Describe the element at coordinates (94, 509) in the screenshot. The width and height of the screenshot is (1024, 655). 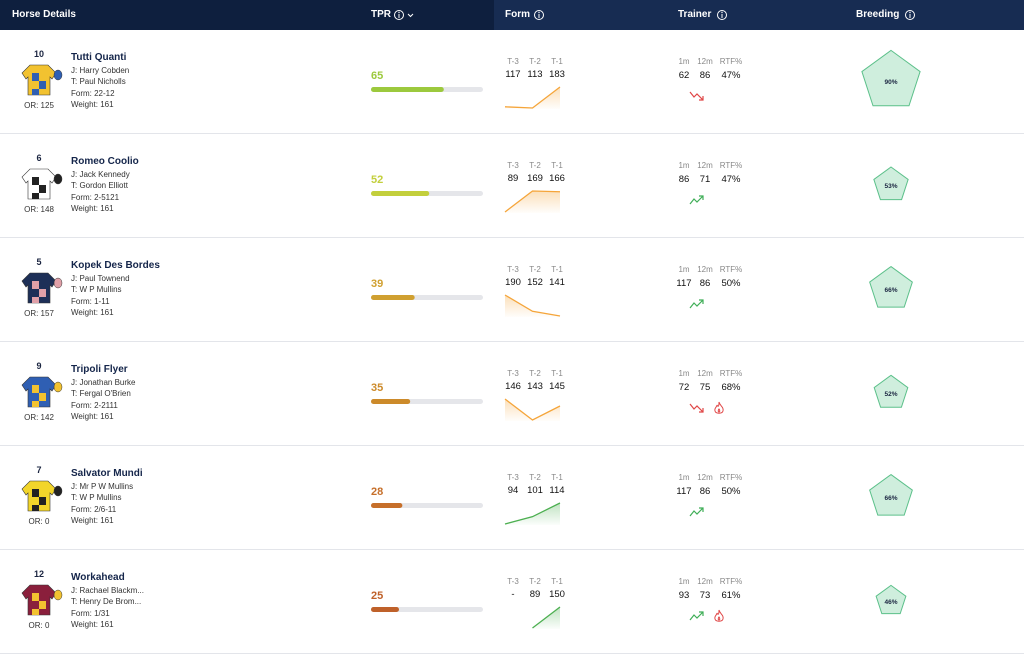
I see `form-text: Form: 2/6-11` at that location.